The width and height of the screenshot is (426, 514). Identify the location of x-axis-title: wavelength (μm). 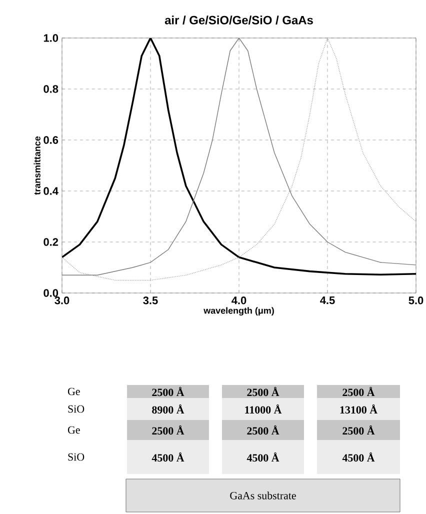
(239, 311).